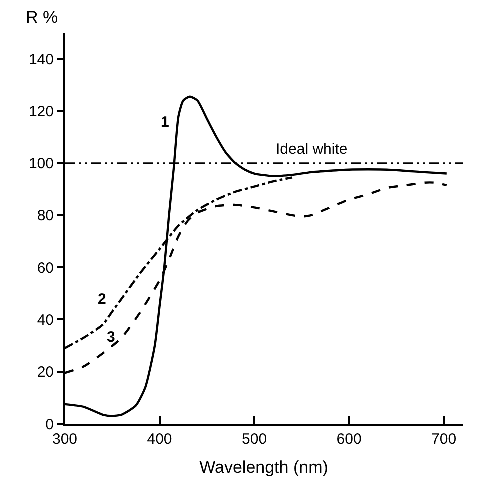 Image resolution: width=484 pixels, height=486 pixels. I want to click on y-tick-label: 140, so click(41, 59).